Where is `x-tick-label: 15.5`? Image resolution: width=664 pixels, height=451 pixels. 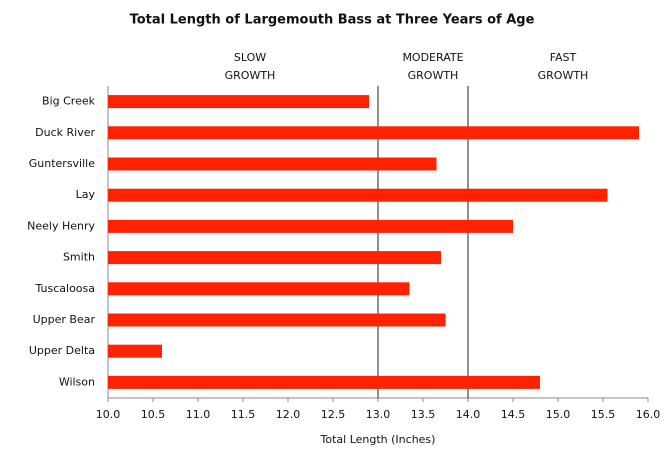
x-tick-label: 15.5 is located at coordinates (603, 414).